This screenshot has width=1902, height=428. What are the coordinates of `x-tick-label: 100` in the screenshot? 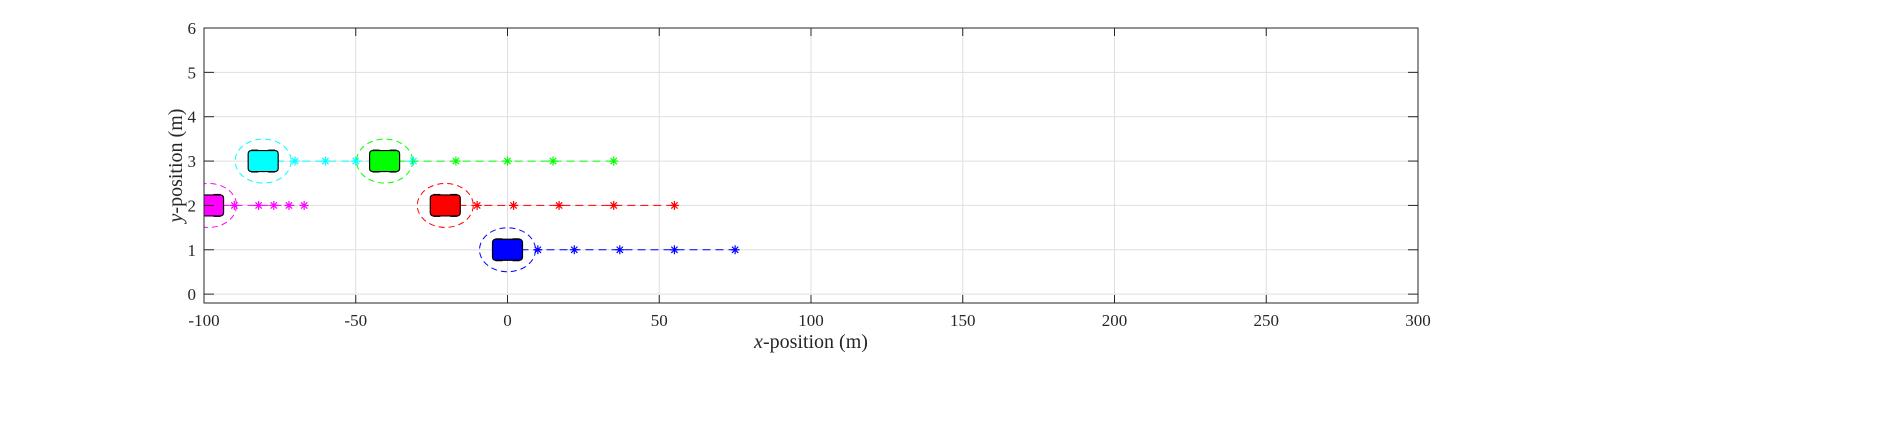 It's located at (811, 320).